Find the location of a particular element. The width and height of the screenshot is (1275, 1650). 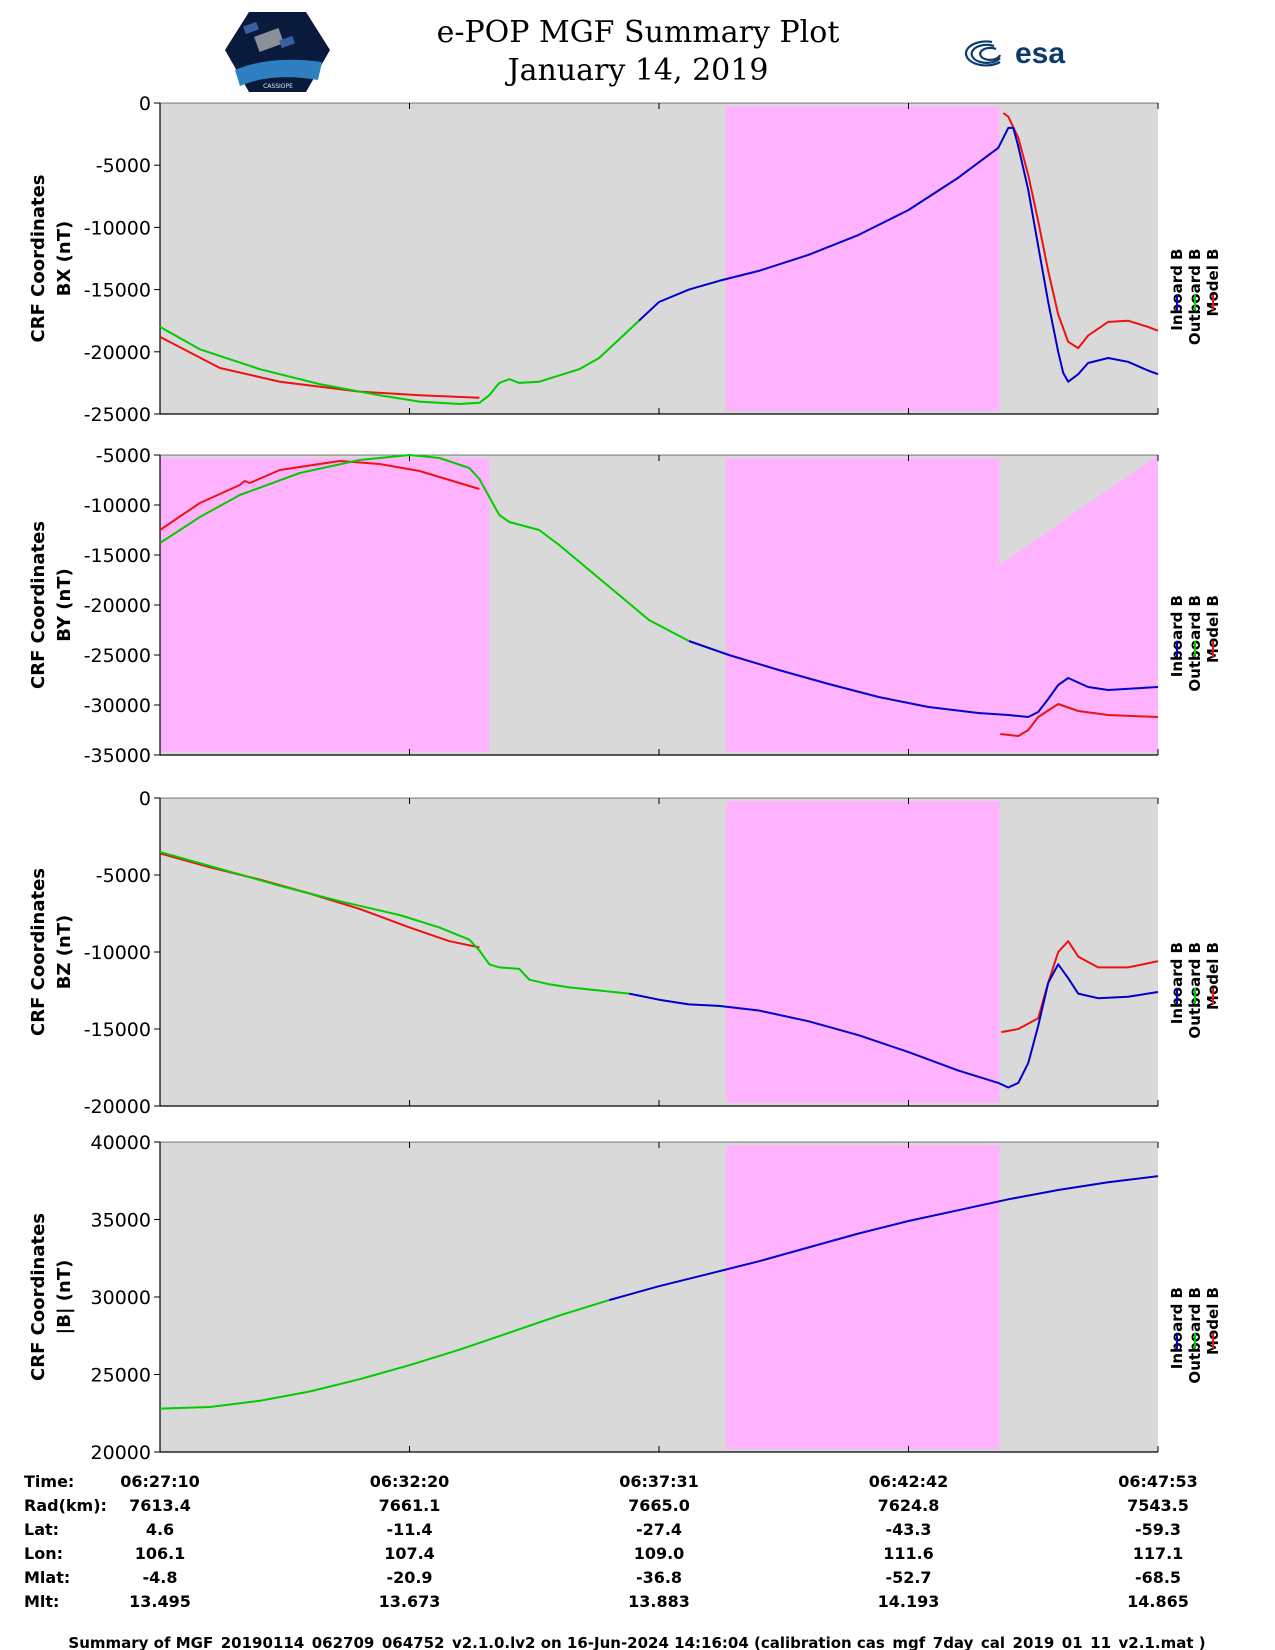

y-tick-label: 40000 is located at coordinates (121, 1143).